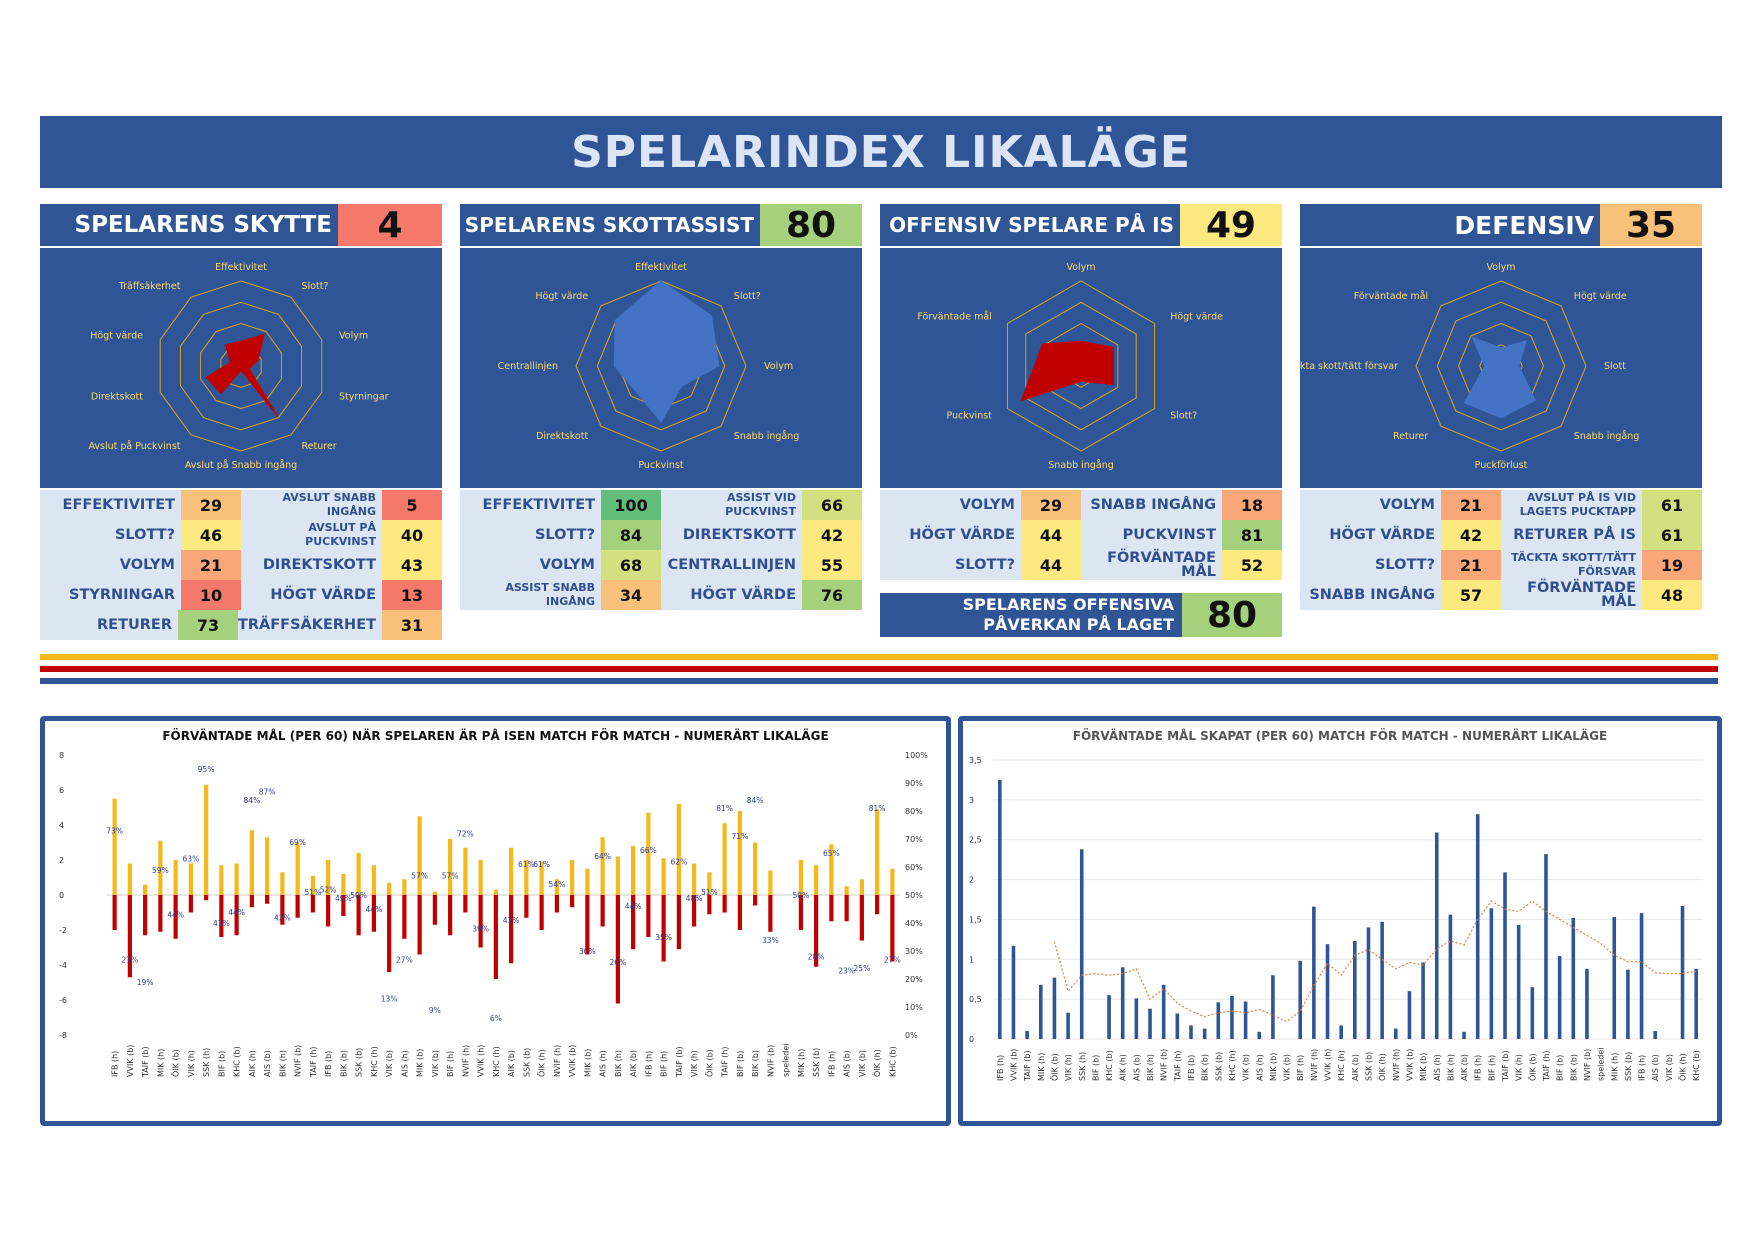 This screenshot has width=1755, height=1241. I want to click on radar-label: Slott?, so click(1183, 416).